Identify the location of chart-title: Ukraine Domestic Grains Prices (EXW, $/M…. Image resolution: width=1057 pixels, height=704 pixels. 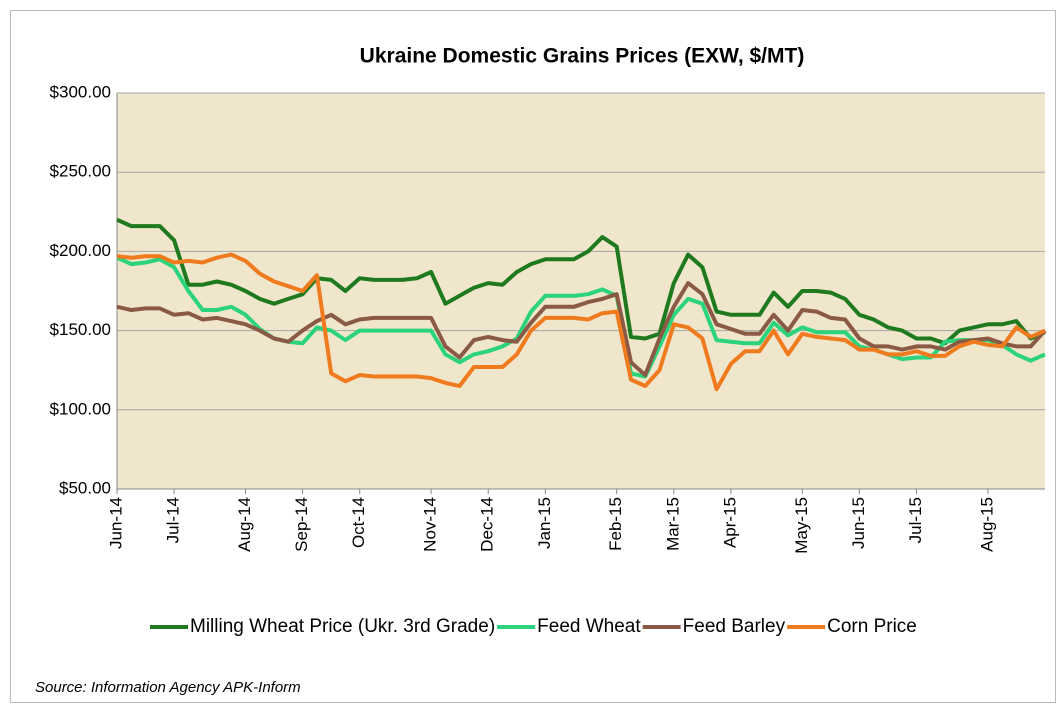
(582, 56).